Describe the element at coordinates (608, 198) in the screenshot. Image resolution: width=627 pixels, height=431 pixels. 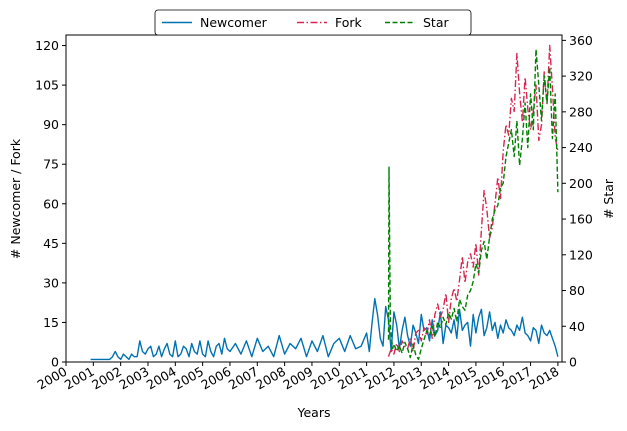
I see `y-axis-right-label: # Star` at that location.